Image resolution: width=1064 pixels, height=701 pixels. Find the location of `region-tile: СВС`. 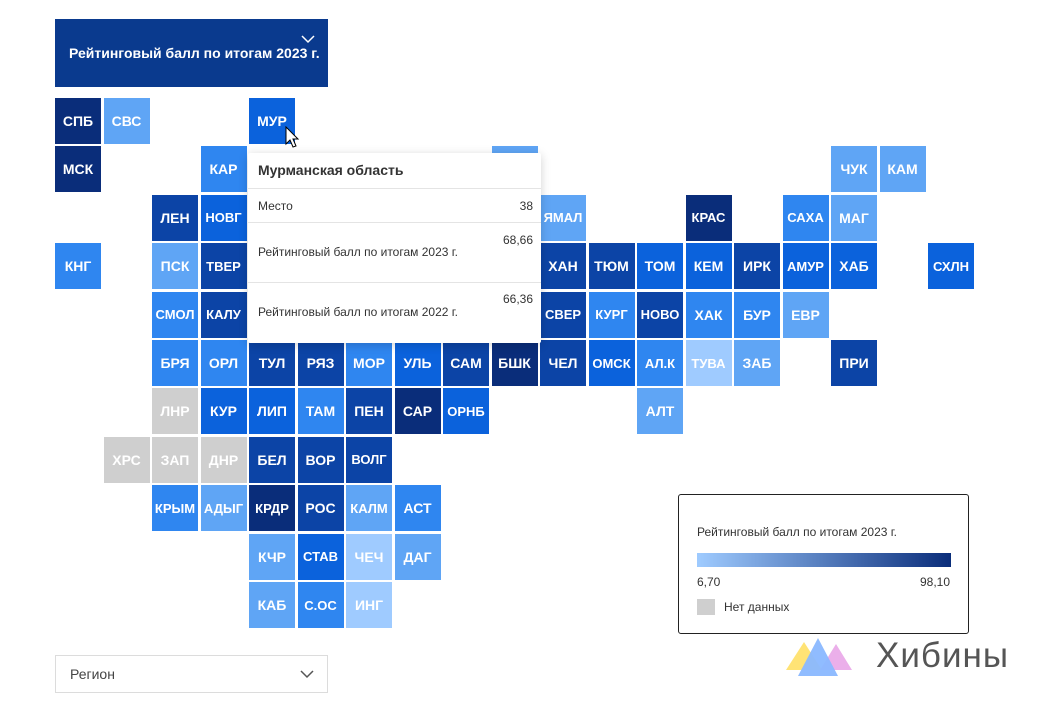

region-tile: СВС is located at coordinates (126, 121).